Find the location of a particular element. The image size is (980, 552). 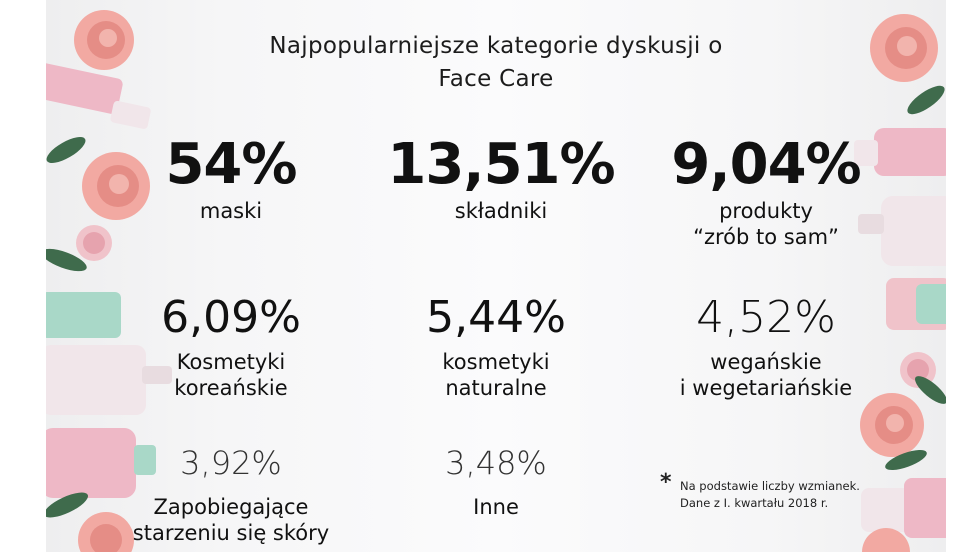

stat-label-line: wegańskie is located at coordinates (766, 362).